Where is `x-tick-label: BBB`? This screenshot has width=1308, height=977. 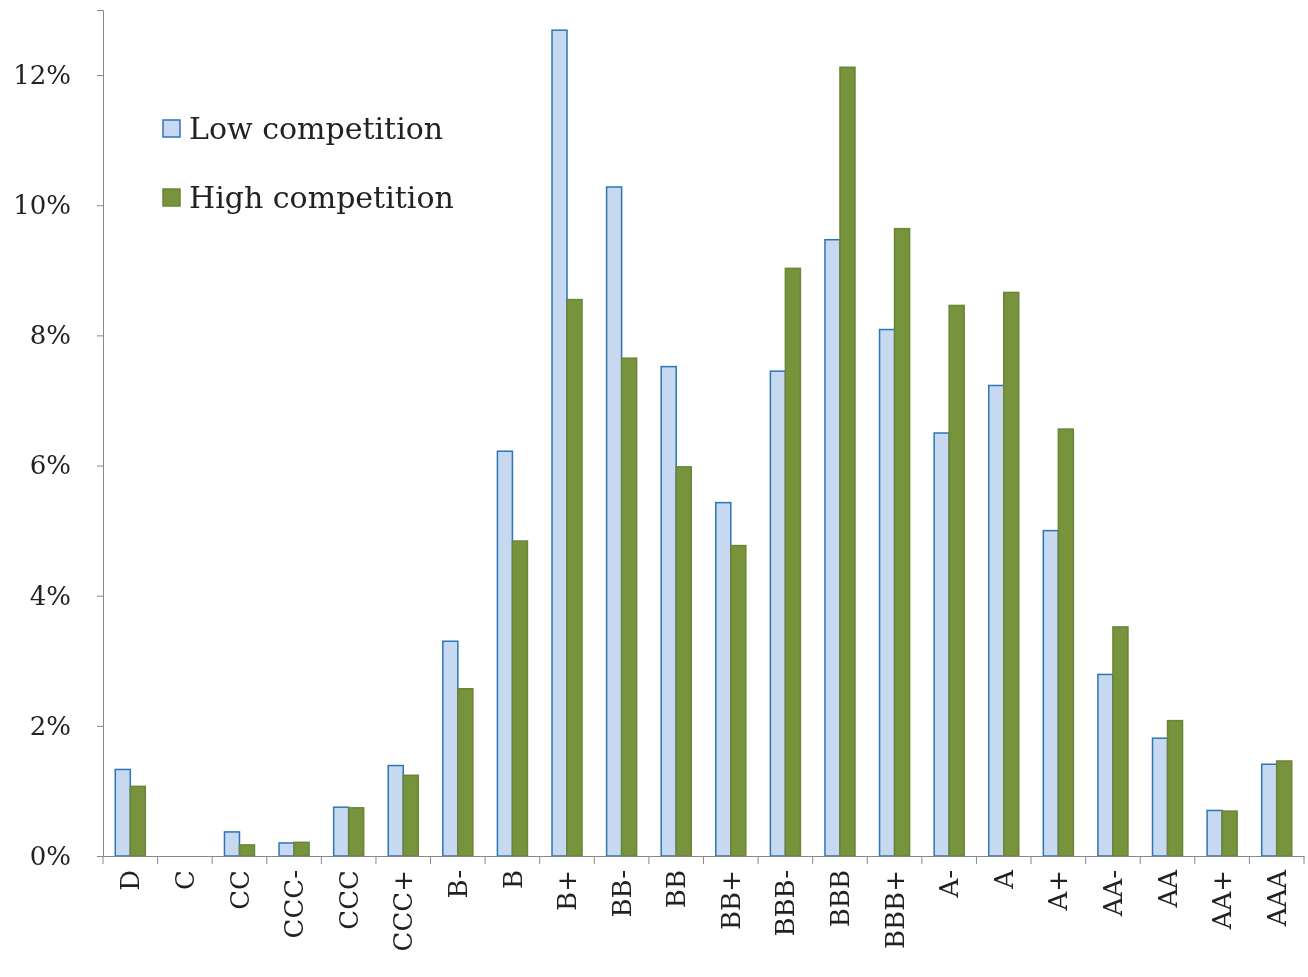 x-tick-label: BBB is located at coordinates (840, 899).